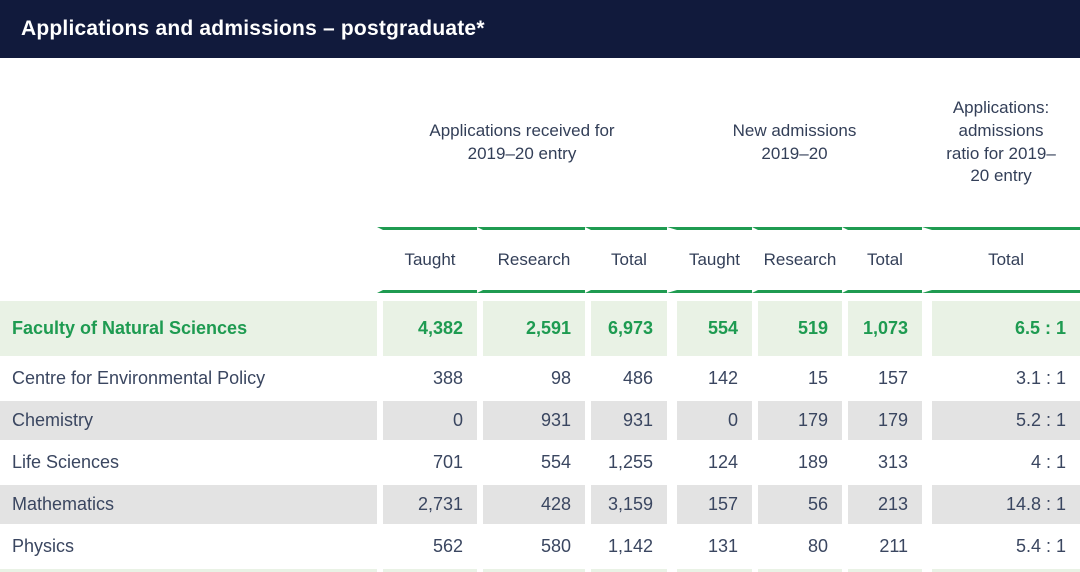  What do you see at coordinates (427, 545) in the screenshot?
I see `cell-value: 562` at bounding box center [427, 545].